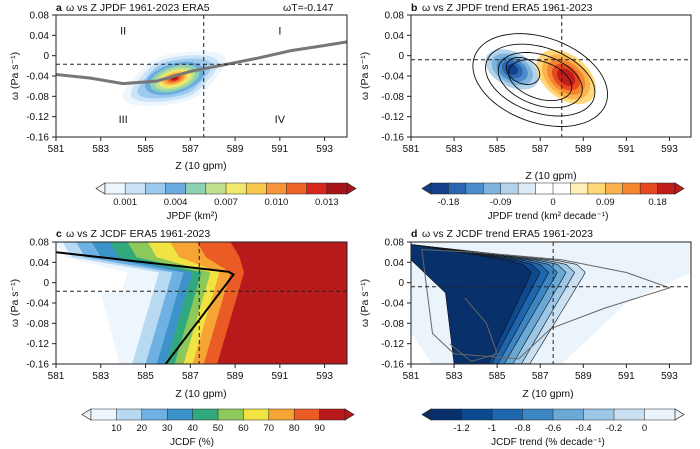 Image resolution: width=700 pixels, height=449 pixels. Describe the element at coordinates (507, 234) in the screenshot. I see `panel-d-title: ω vs Z JCDF trend ERA5 1961-2023` at that location.